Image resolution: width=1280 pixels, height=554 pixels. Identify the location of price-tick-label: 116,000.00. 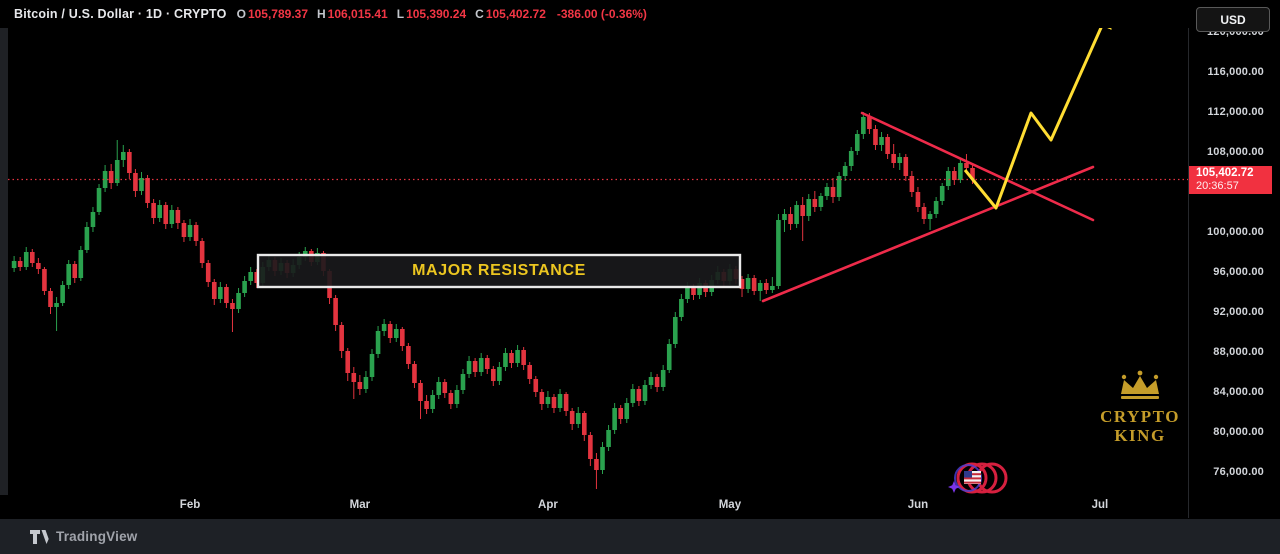
(1235, 72).